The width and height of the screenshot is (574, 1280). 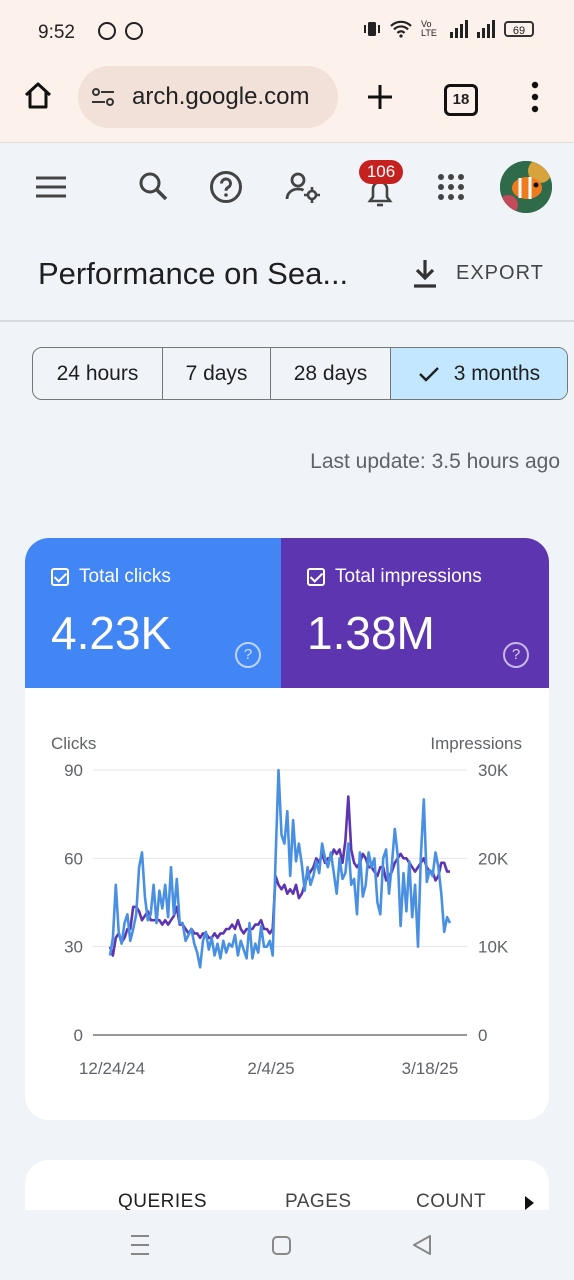 I want to click on avatar, so click(x=526, y=187).